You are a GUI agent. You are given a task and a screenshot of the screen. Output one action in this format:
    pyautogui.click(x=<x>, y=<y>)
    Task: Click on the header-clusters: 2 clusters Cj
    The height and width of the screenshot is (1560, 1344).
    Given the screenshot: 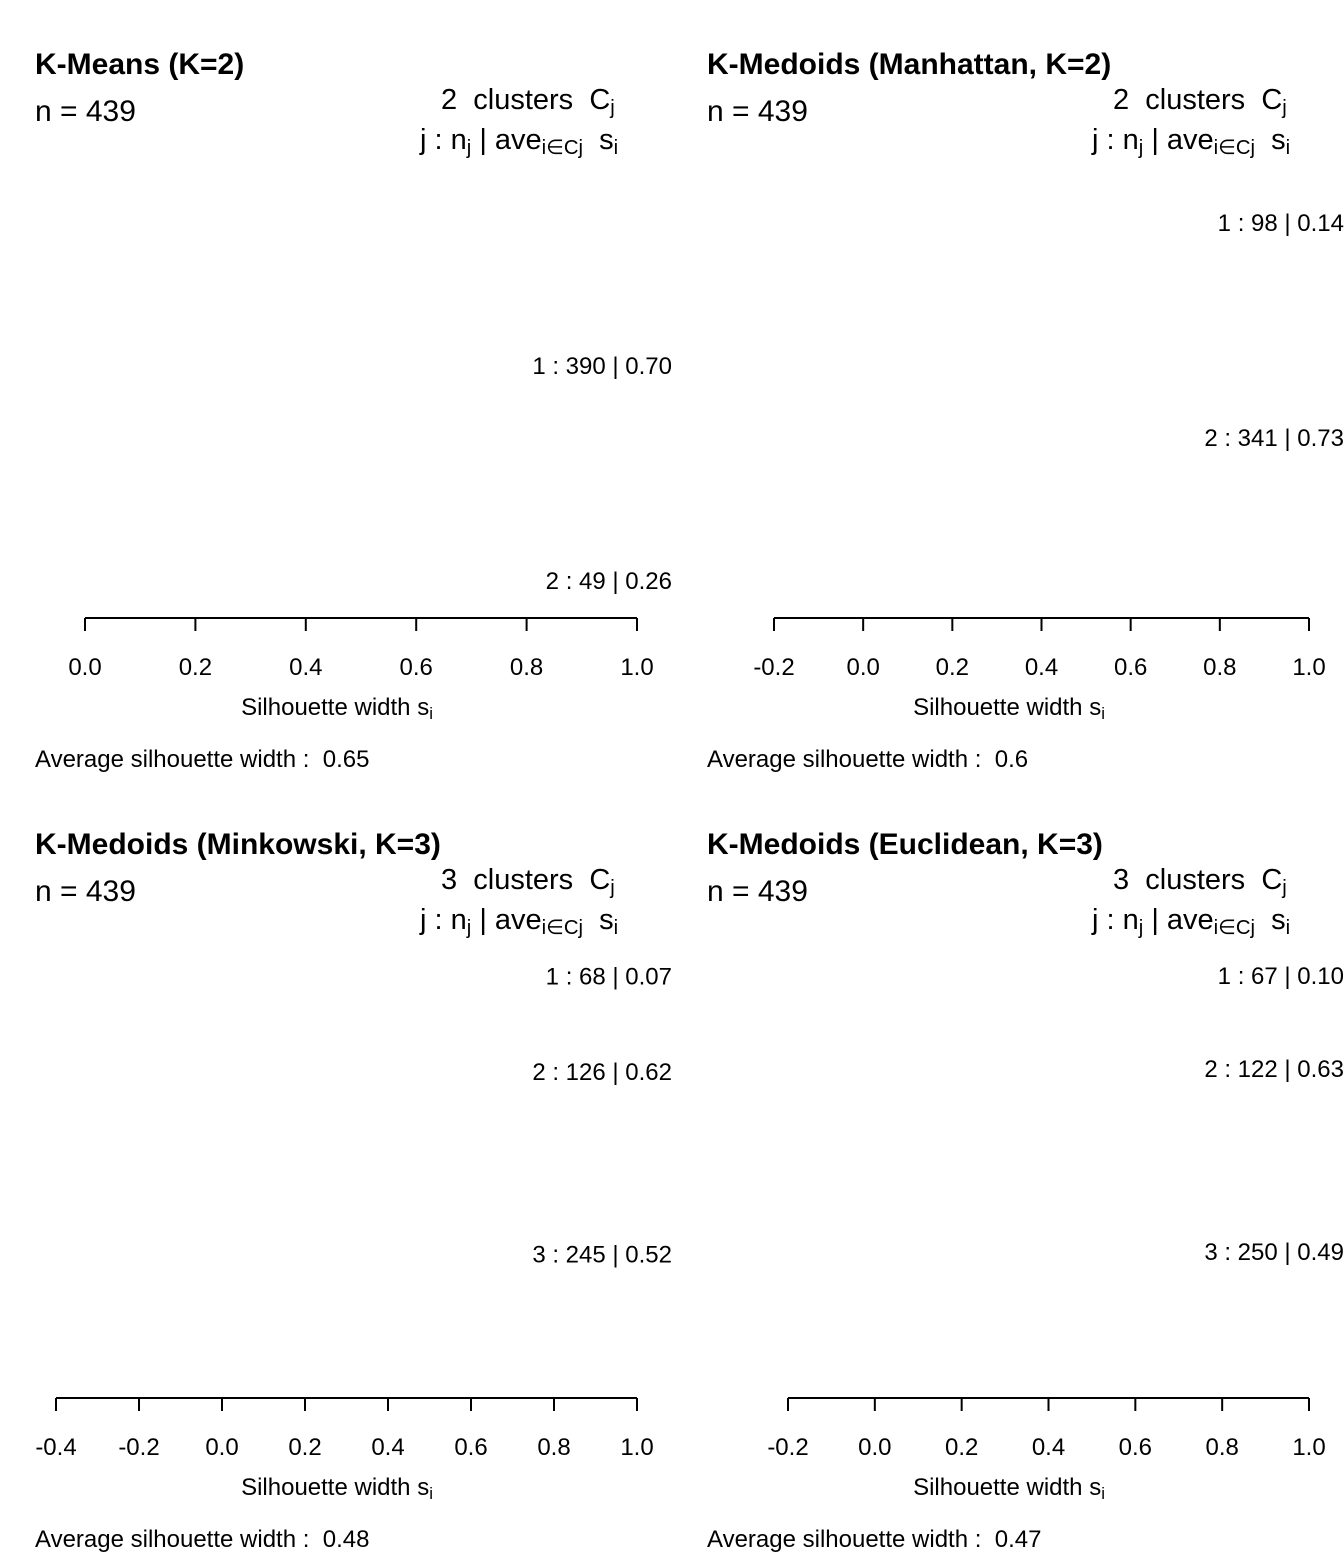 What is the action you would take?
    pyautogui.click(x=528, y=102)
    